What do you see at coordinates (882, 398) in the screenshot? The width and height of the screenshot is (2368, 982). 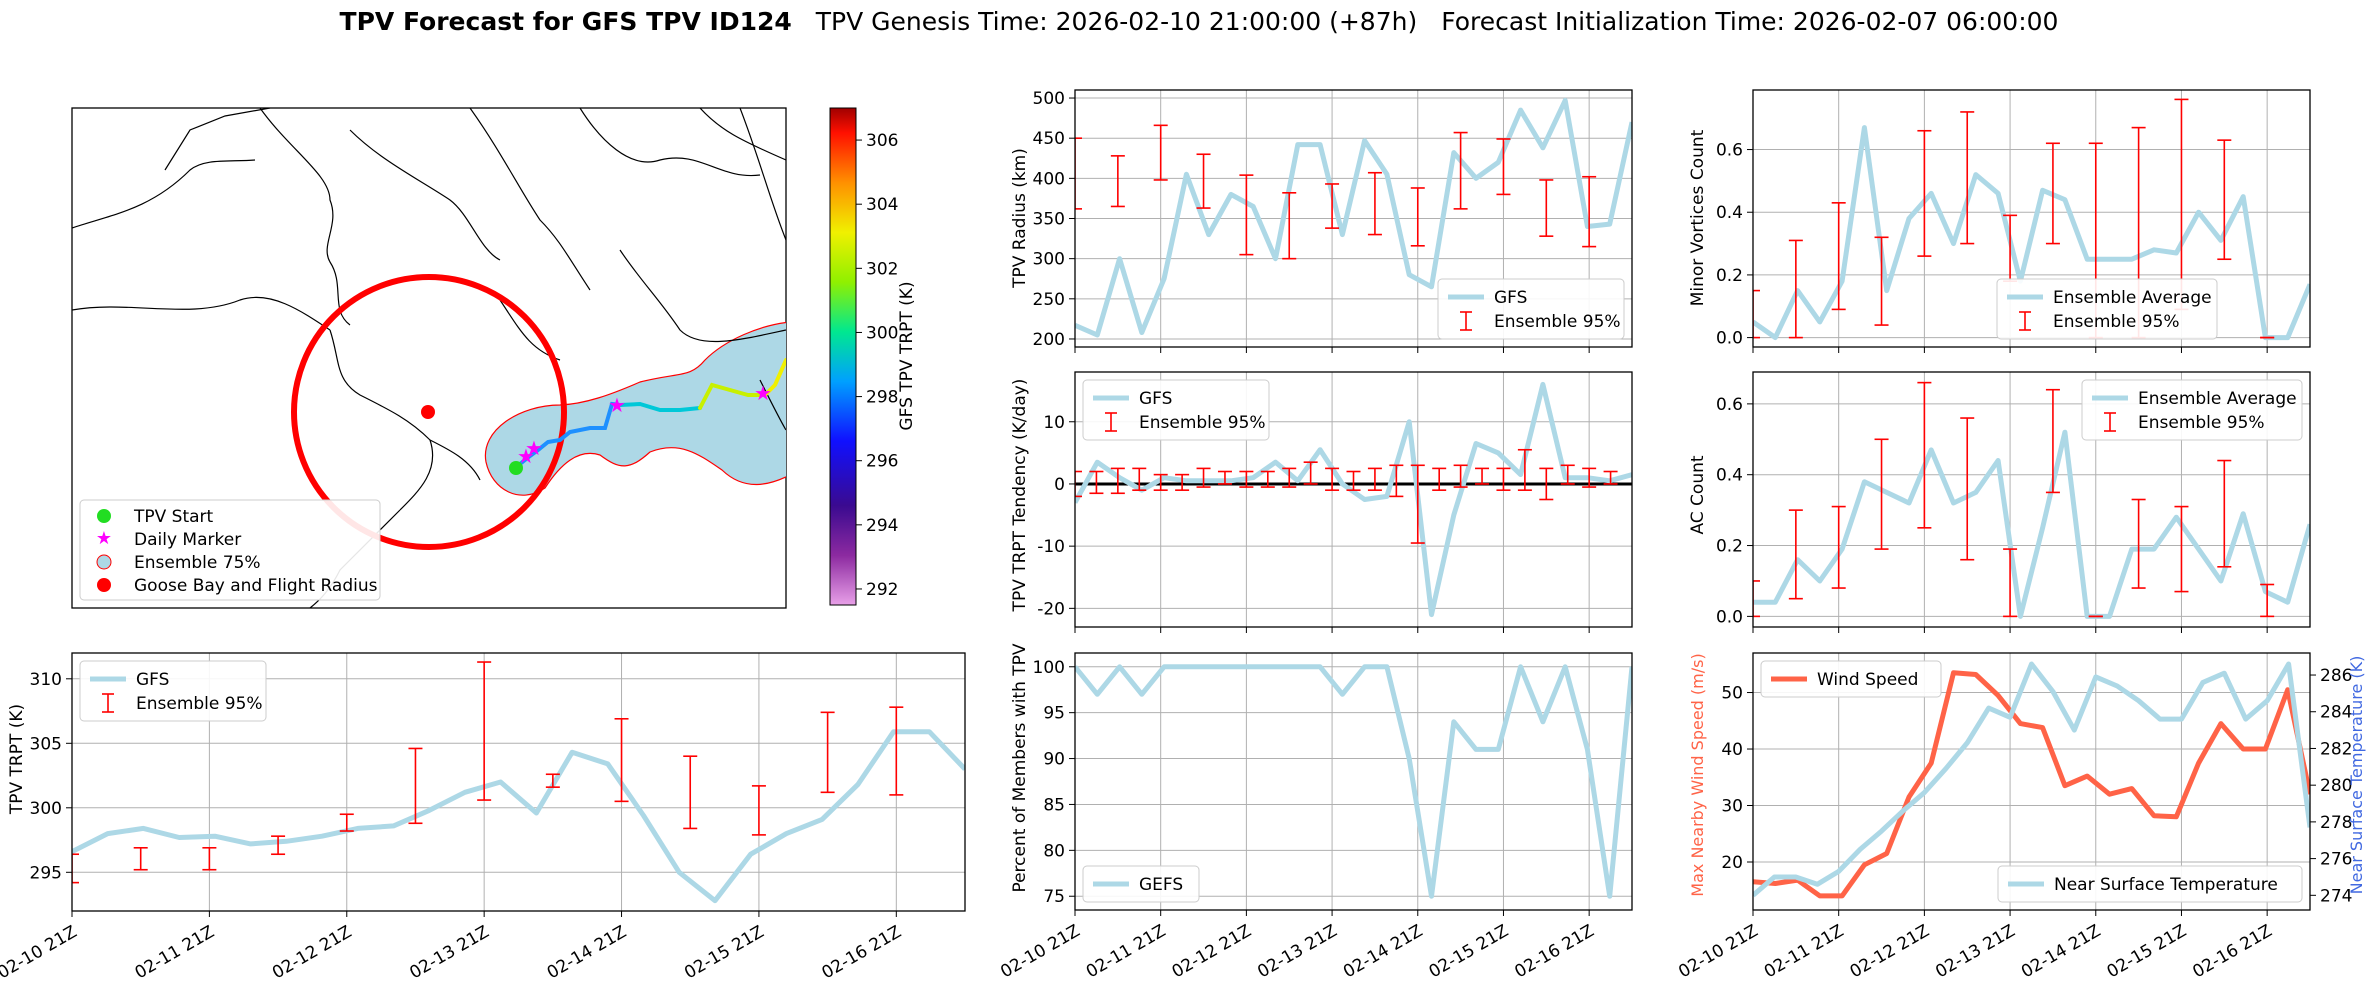 I see `colorbar-tick-label: 298` at bounding box center [882, 398].